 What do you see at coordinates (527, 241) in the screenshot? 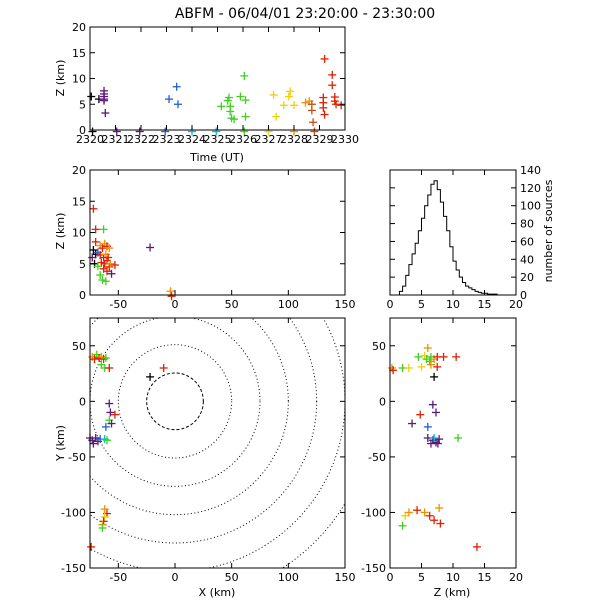
I see `y-tick-label: 60` at bounding box center [527, 241].